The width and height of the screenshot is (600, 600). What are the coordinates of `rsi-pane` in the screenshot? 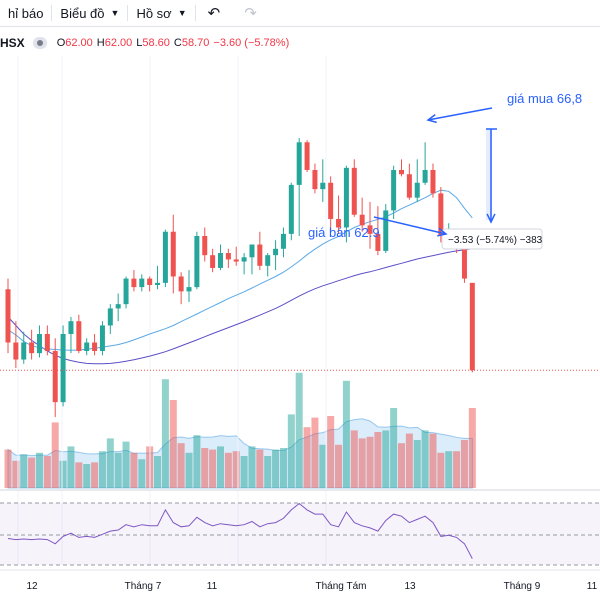 It's located at (300, 527).